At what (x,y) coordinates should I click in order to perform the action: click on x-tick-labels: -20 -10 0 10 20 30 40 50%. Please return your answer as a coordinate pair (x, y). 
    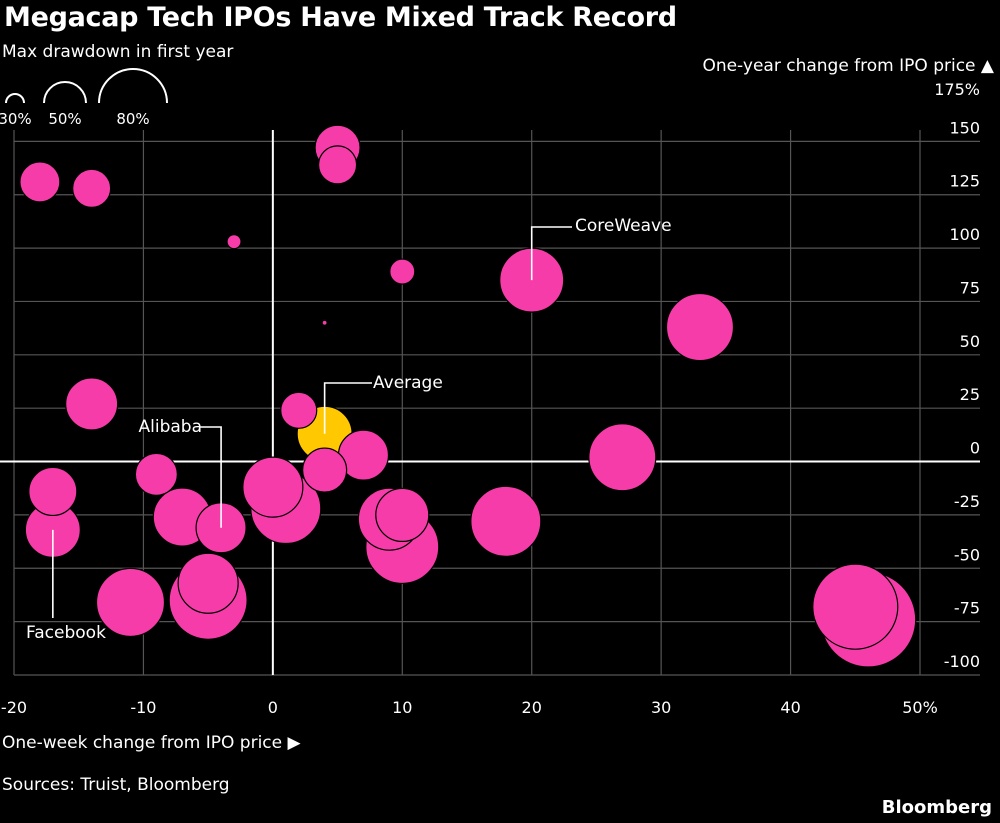
    Looking at the image, I should click on (469, 707).